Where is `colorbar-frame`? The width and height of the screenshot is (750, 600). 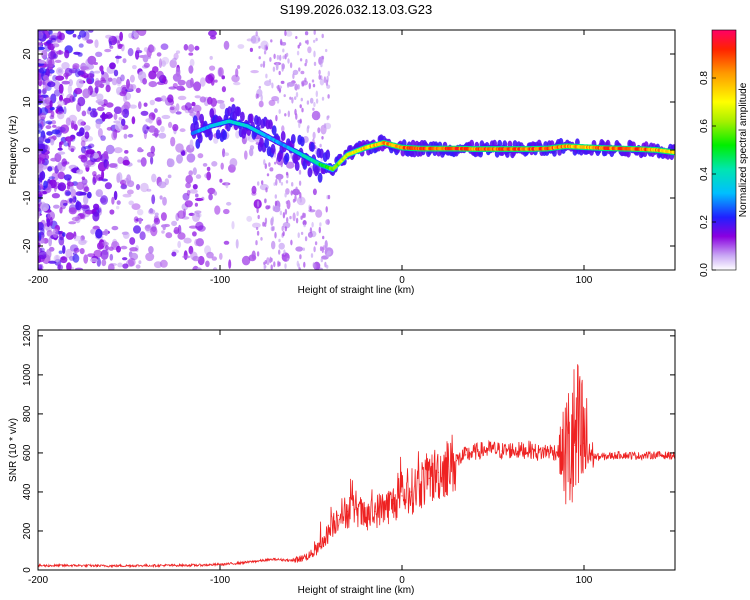 colorbar-frame is located at coordinates (724, 150).